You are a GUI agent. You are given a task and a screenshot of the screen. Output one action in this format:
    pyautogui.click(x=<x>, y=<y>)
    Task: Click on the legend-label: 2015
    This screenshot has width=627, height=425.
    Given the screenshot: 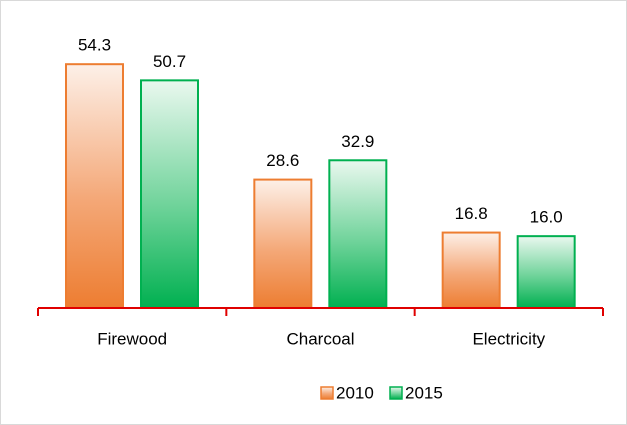 What is the action you would take?
    pyautogui.click(x=424, y=392)
    